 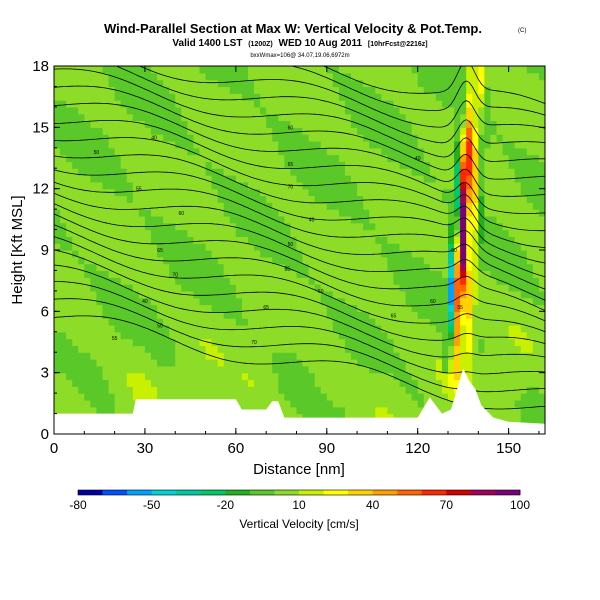 I want to click on colorbar-label: -80, so click(x=78, y=505).